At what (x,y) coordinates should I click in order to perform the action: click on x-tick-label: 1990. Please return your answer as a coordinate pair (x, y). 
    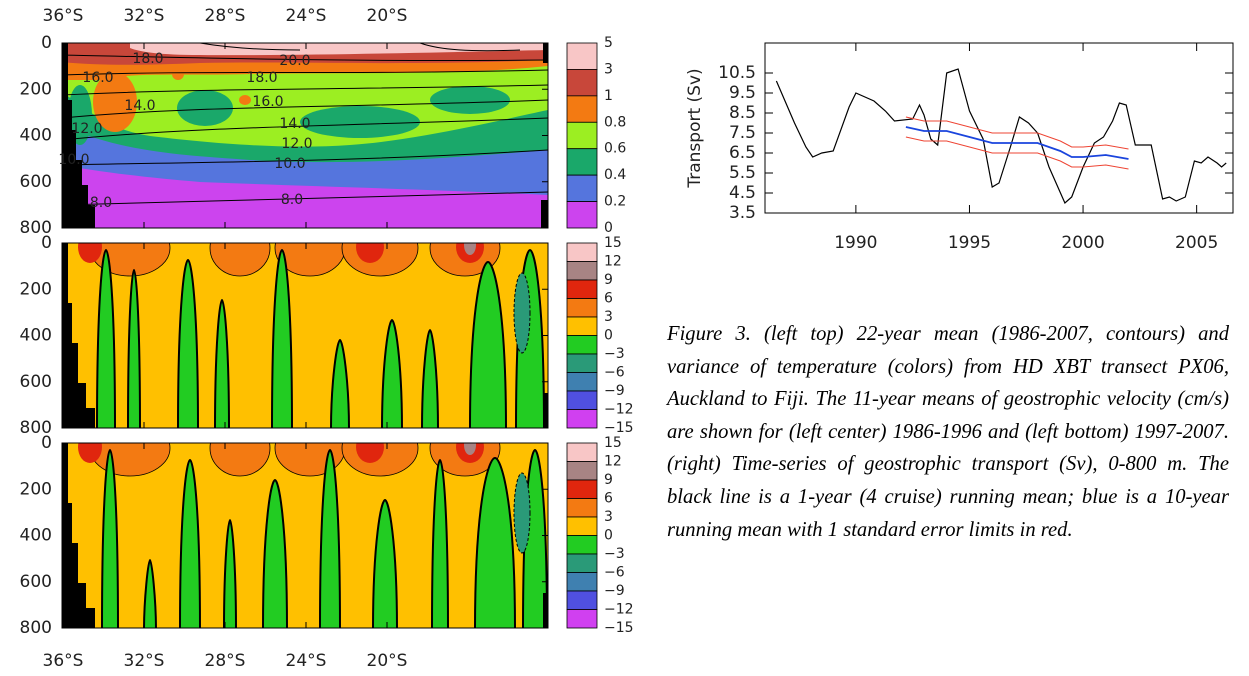
    Looking at the image, I should click on (855, 243).